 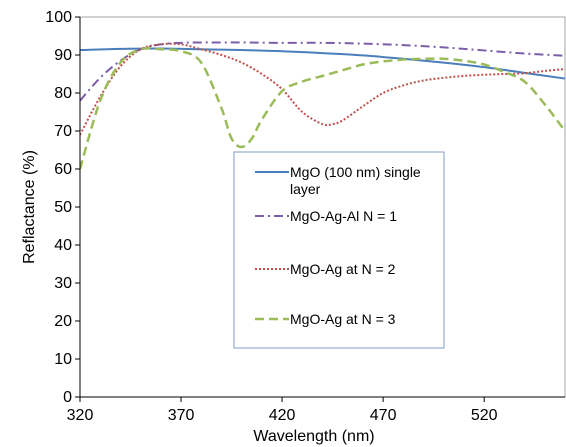 I want to click on x-axis-ticks: 320 370 420 470 520, so click(x=282, y=410).